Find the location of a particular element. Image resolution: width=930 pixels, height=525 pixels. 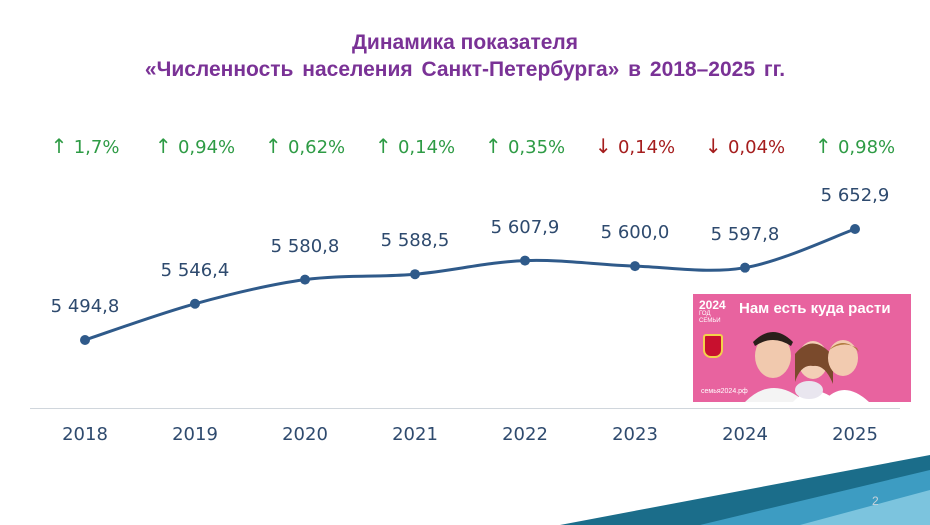

data-point-2021 is located at coordinates (415, 274).